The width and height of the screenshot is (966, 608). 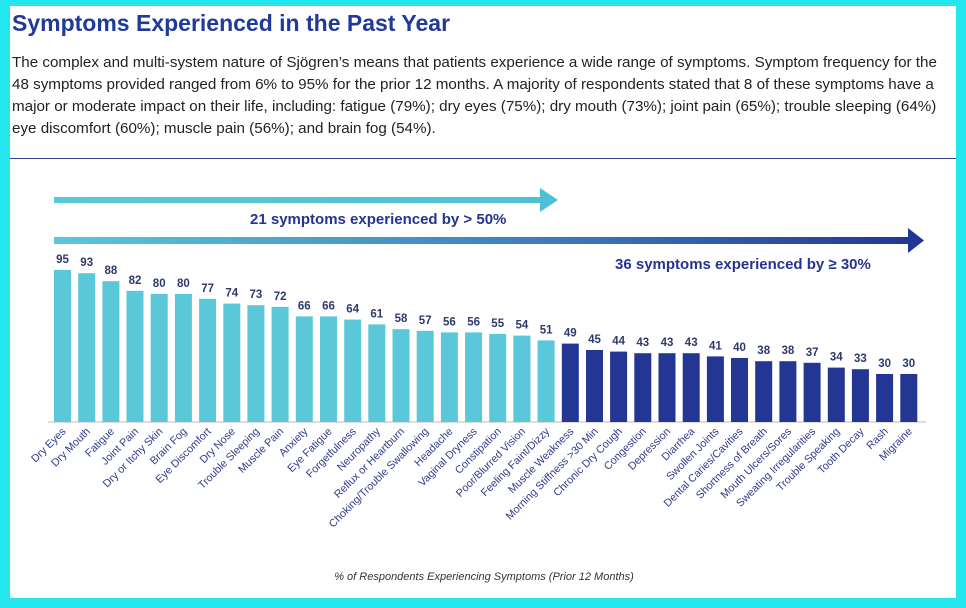 I want to click on bar-dry-or-itchy-skin, so click(x=159, y=358).